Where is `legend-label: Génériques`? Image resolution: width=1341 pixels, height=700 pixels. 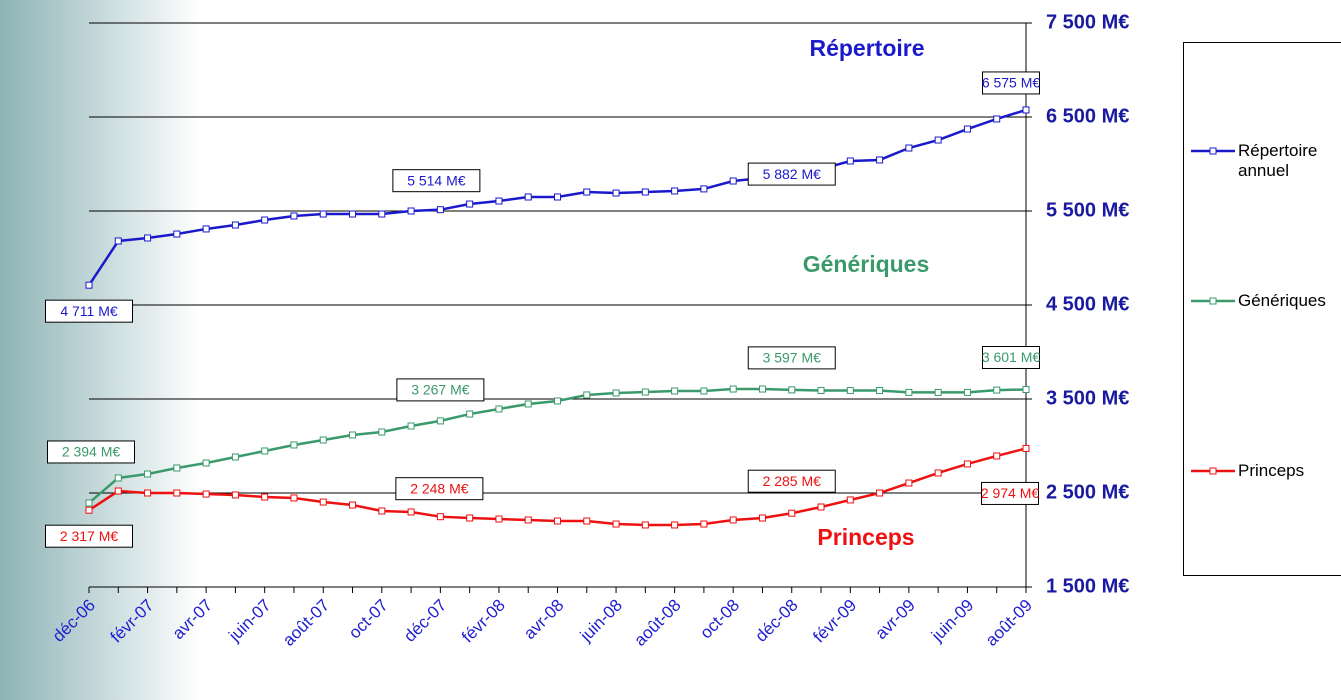
legend-label: Génériques is located at coordinates (1282, 300).